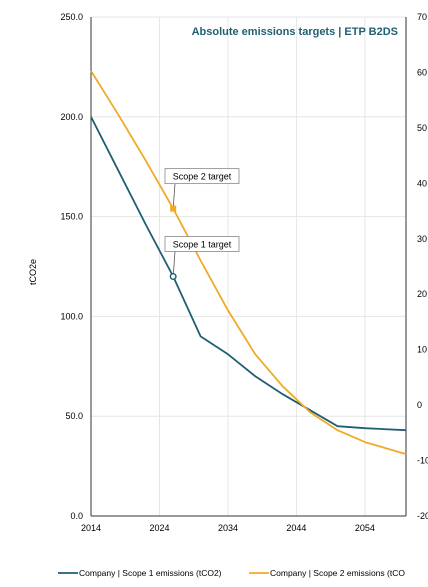 This screenshot has width=428, height=587. Describe the element at coordinates (419, 405) in the screenshot. I see `y2-tick-label: 0` at that location.